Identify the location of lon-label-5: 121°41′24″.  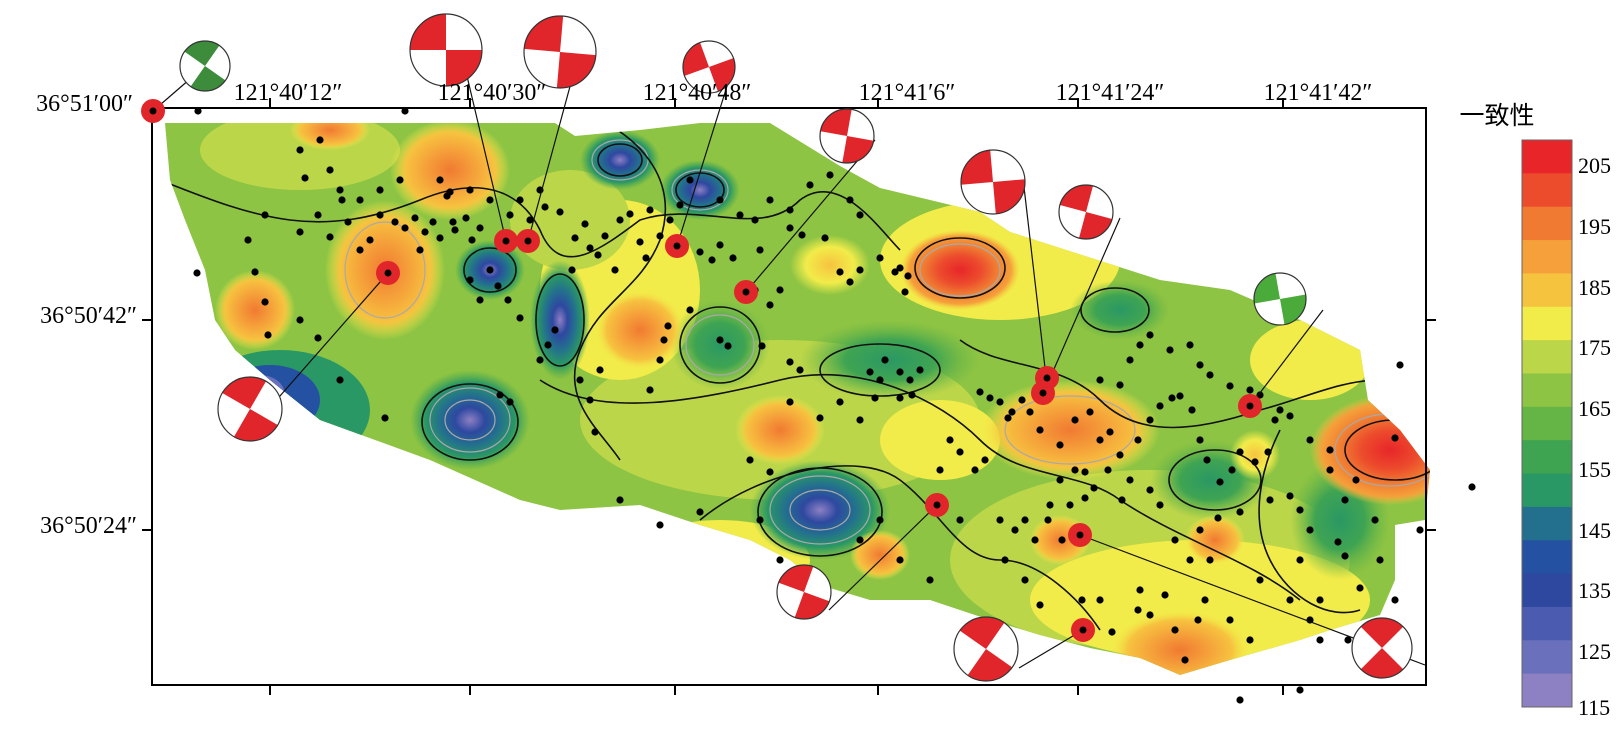
(1110, 93).